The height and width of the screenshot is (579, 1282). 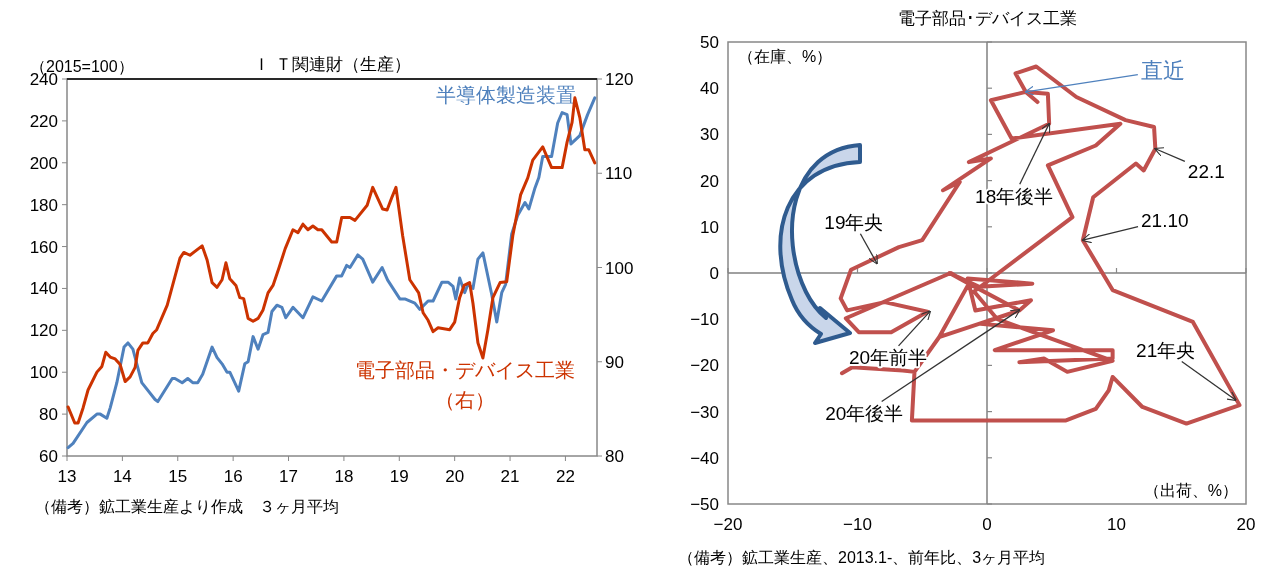 I want to click on y-tick-label: 50, so click(x=709, y=42).